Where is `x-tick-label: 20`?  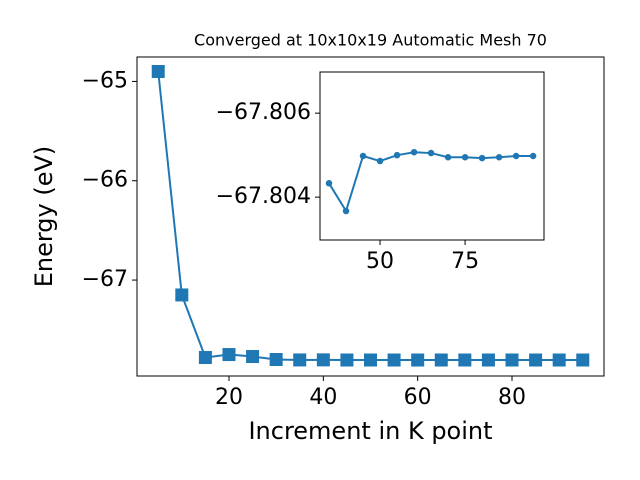 x-tick-label: 20 is located at coordinates (229, 397).